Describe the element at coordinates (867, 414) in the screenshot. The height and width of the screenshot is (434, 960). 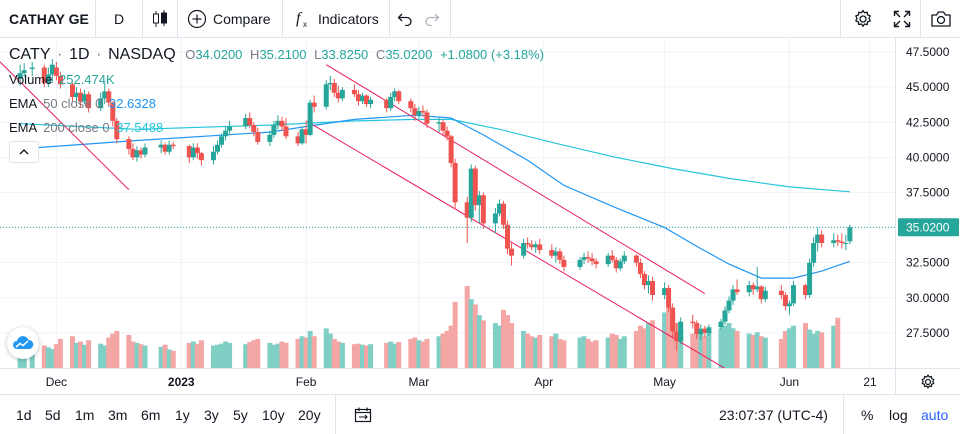
I see `percent-scale-toggle: %` at that location.